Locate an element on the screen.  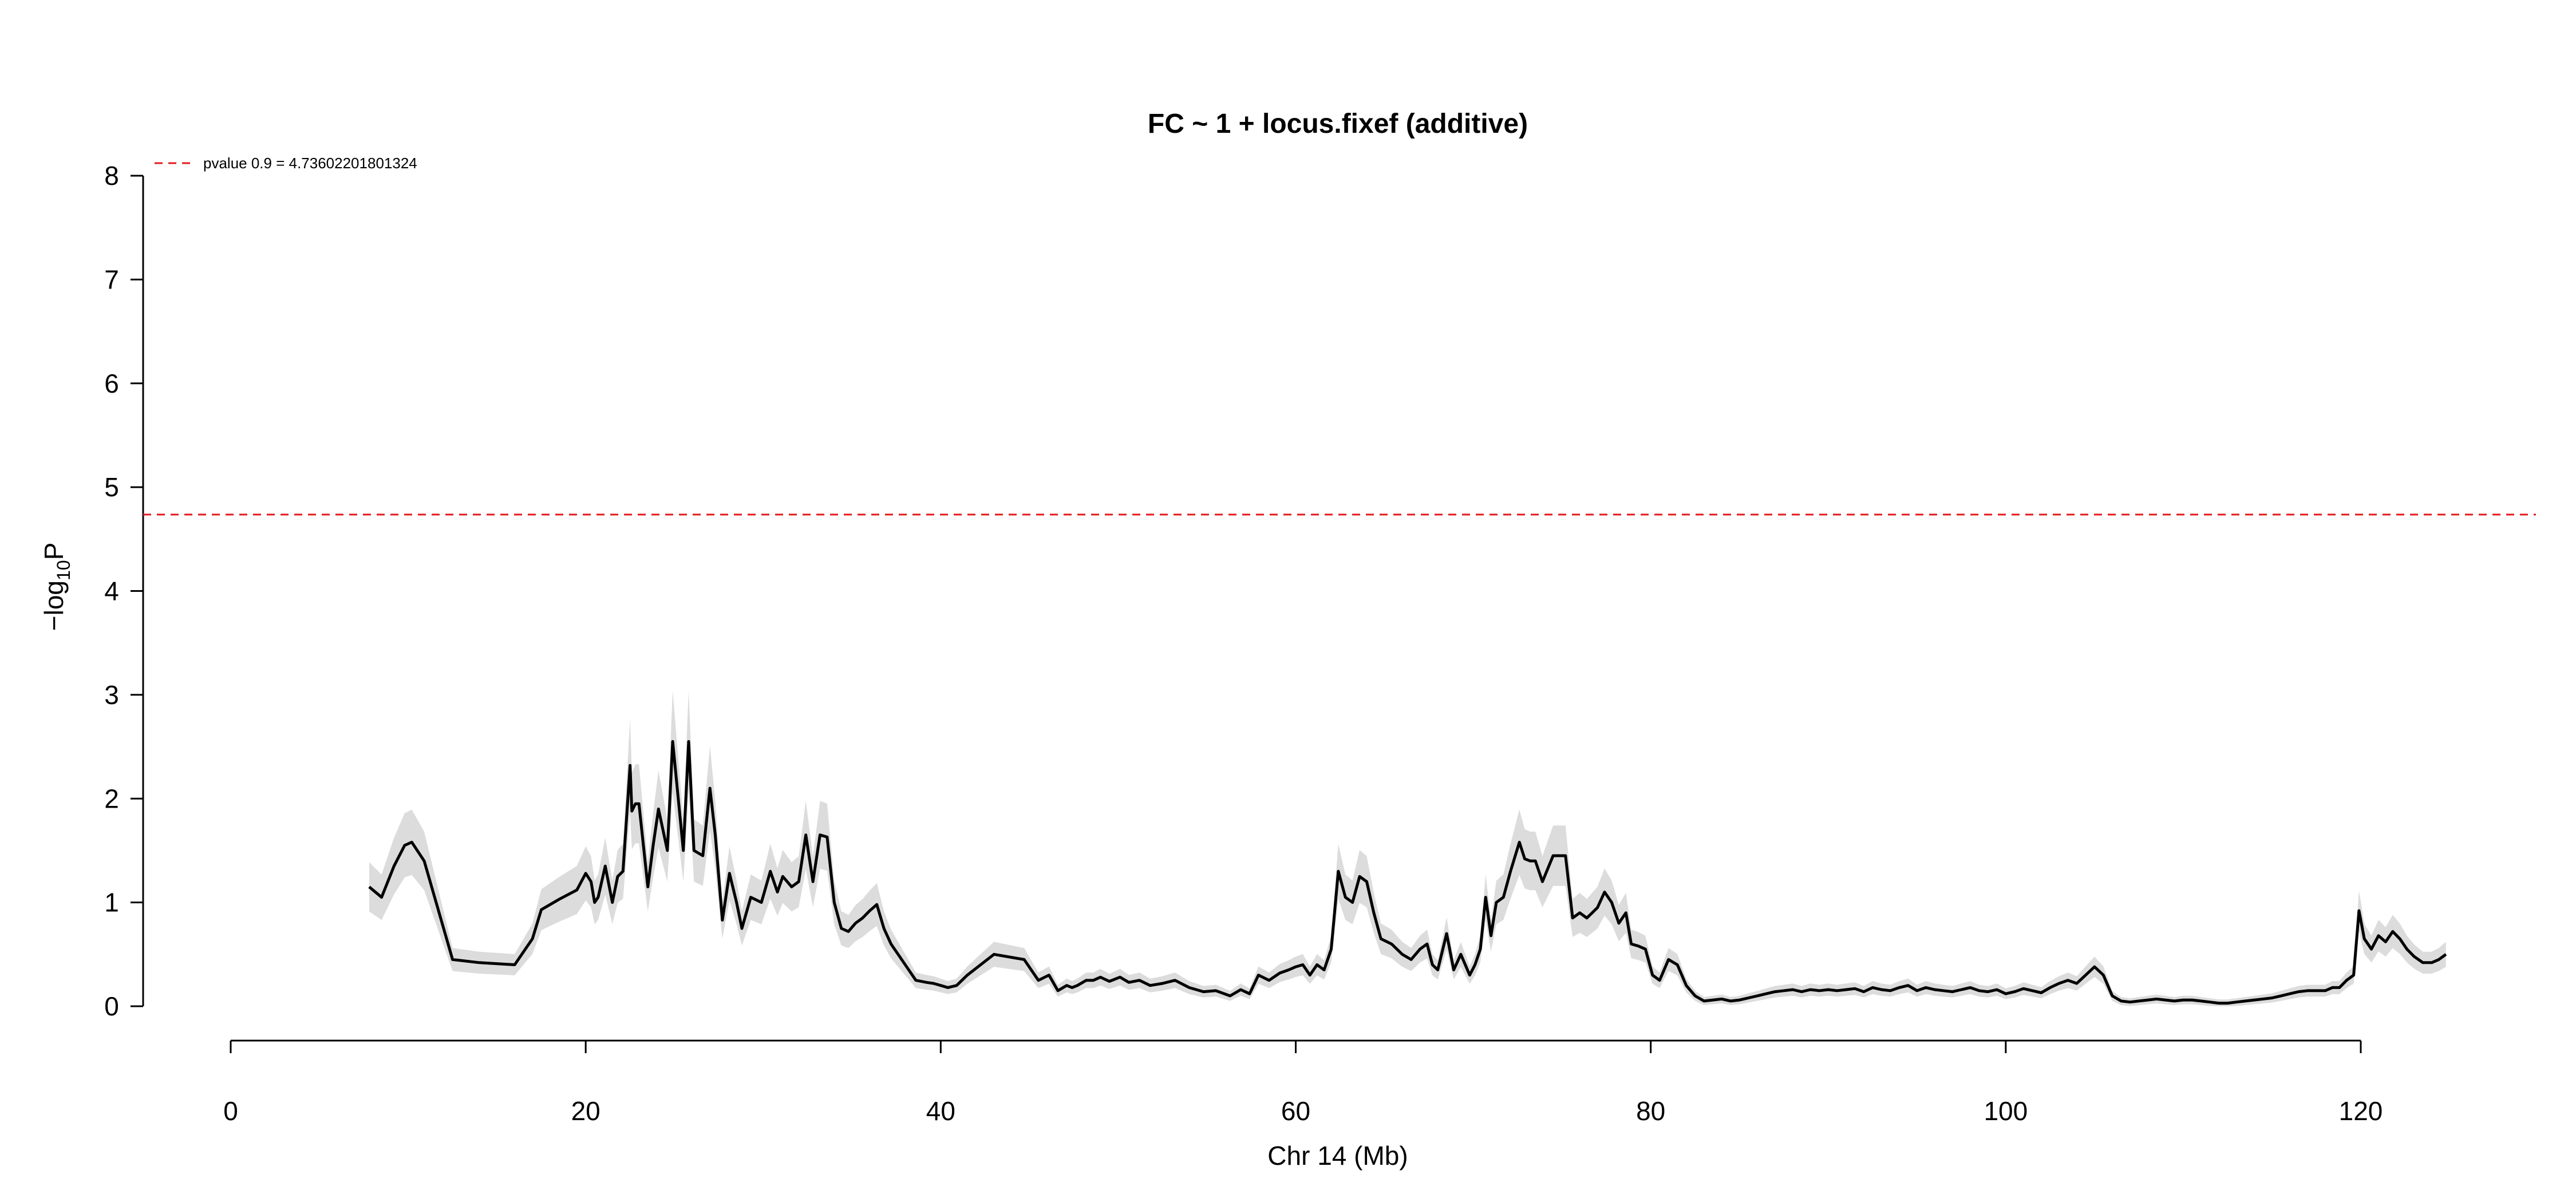
y-tick-label: 6 is located at coordinates (111, 384).